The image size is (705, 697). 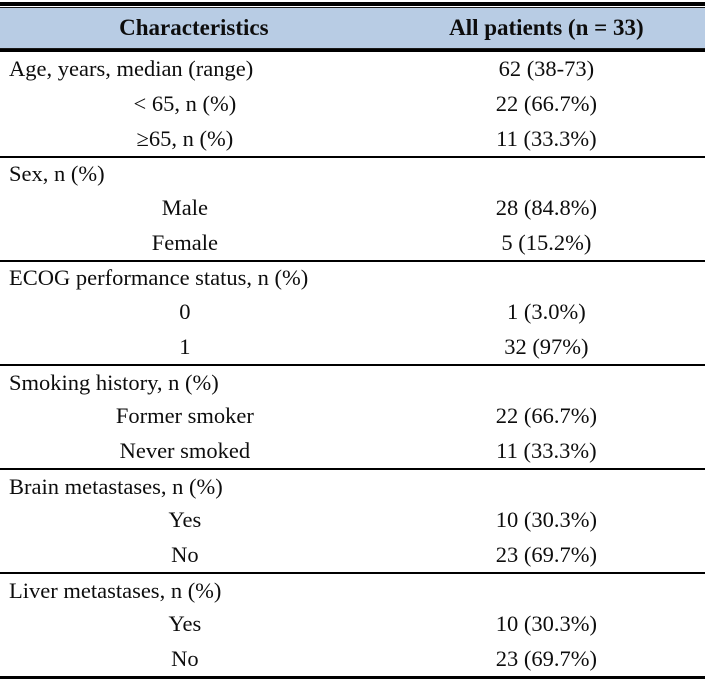 I want to click on characteristic-cell: Never smoked, so click(x=185, y=450).